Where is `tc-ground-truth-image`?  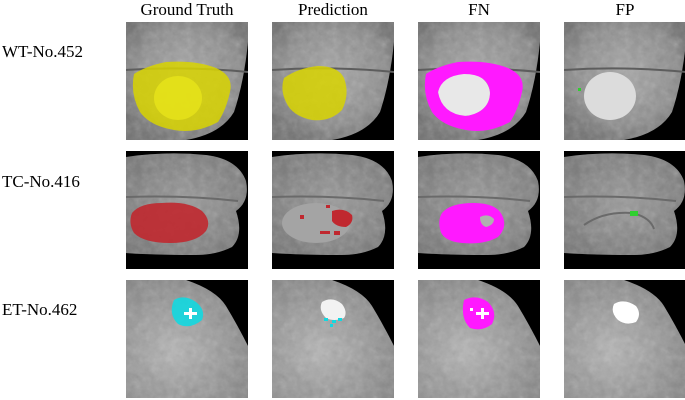 tc-ground-truth-image is located at coordinates (187, 210).